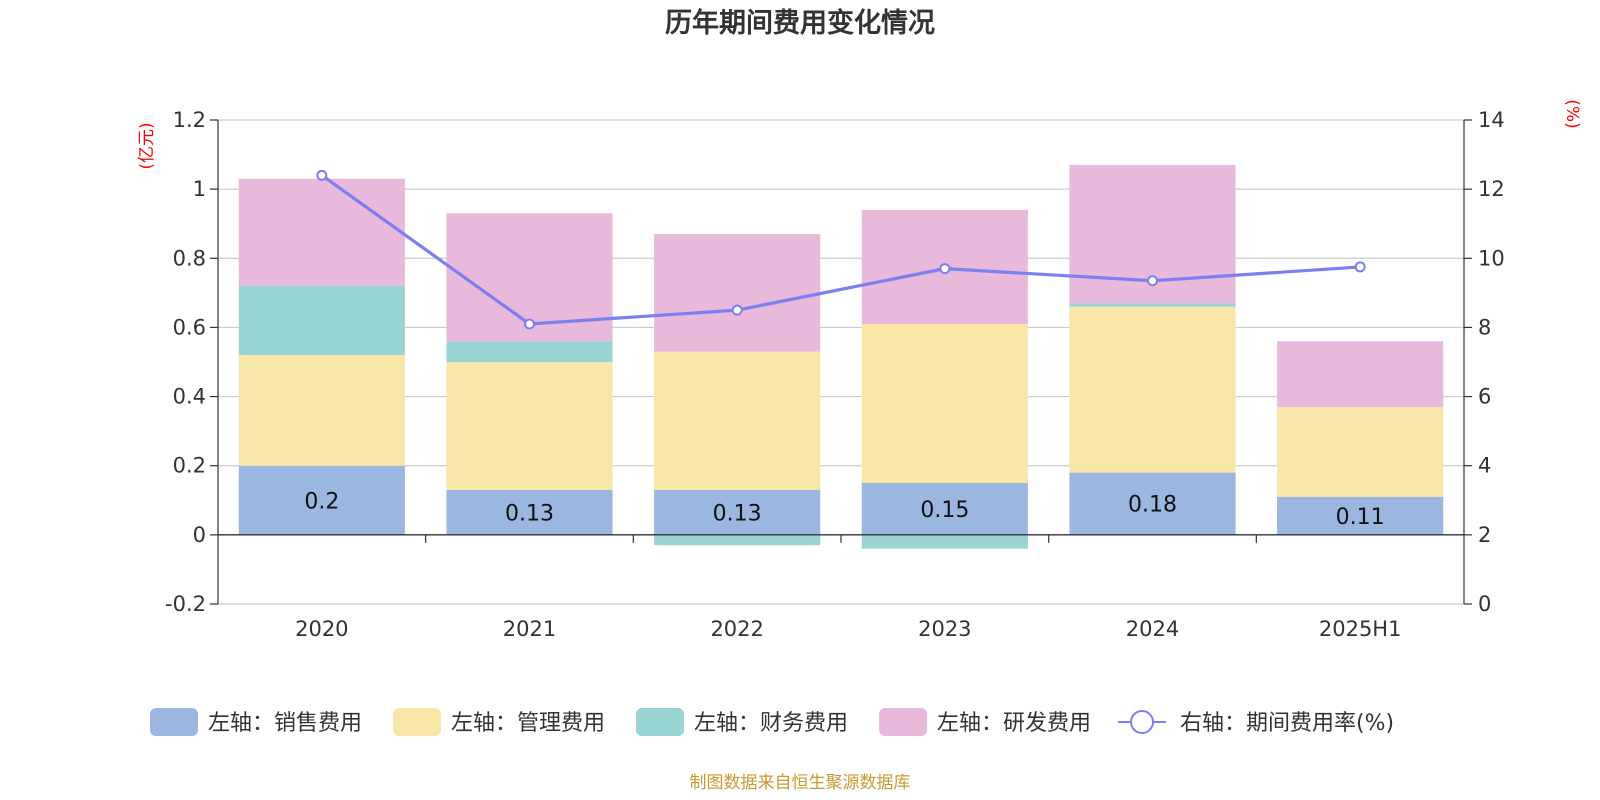 The height and width of the screenshot is (800, 1600). I want to click on right-axis-unit: (%), so click(1572, 113).